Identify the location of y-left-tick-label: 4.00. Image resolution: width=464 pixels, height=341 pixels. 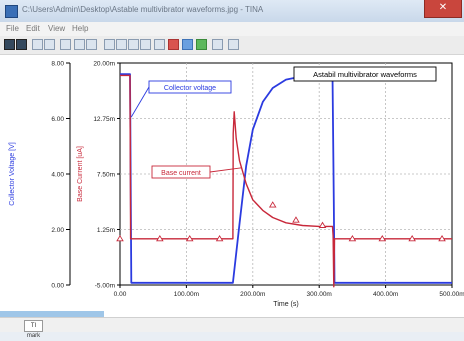
(57, 175).